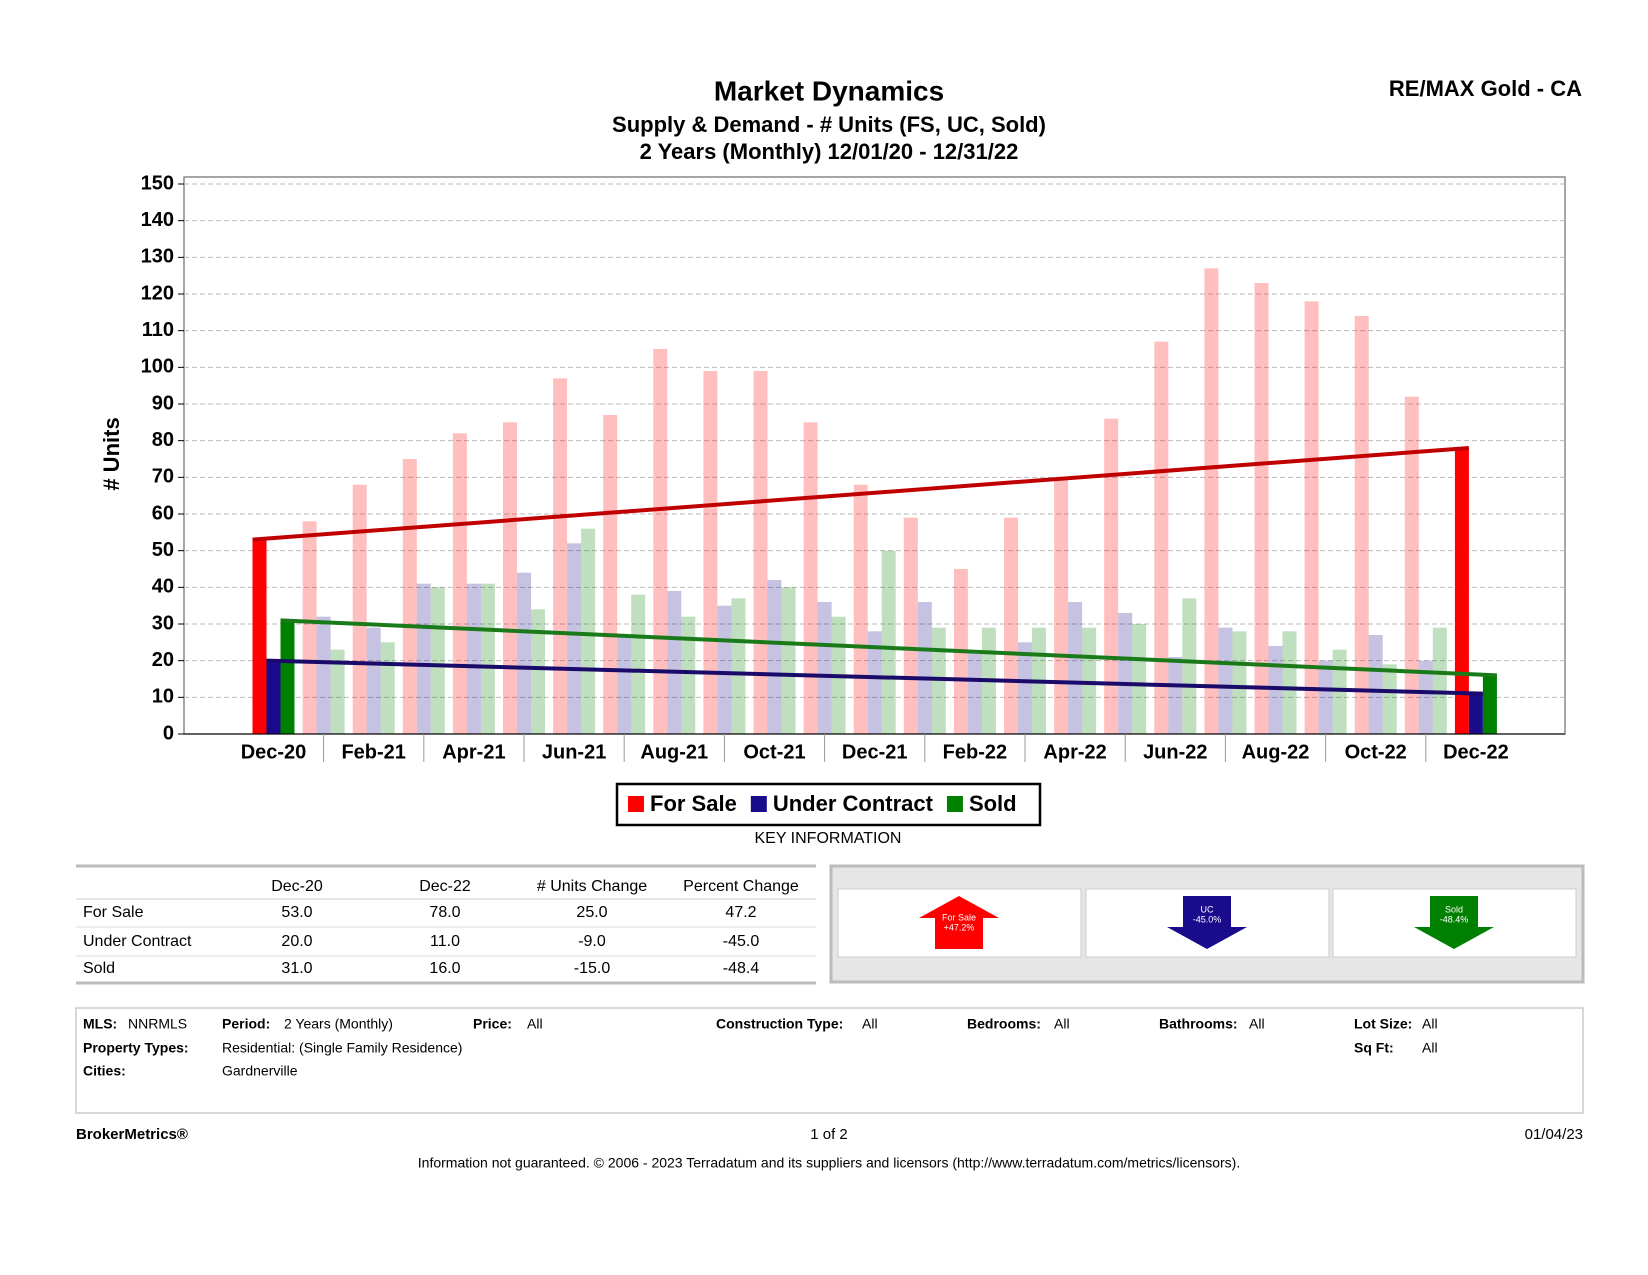 The width and height of the screenshot is (1648, 1275). I want to click on table-header: Dec-22, so click(445, 886).